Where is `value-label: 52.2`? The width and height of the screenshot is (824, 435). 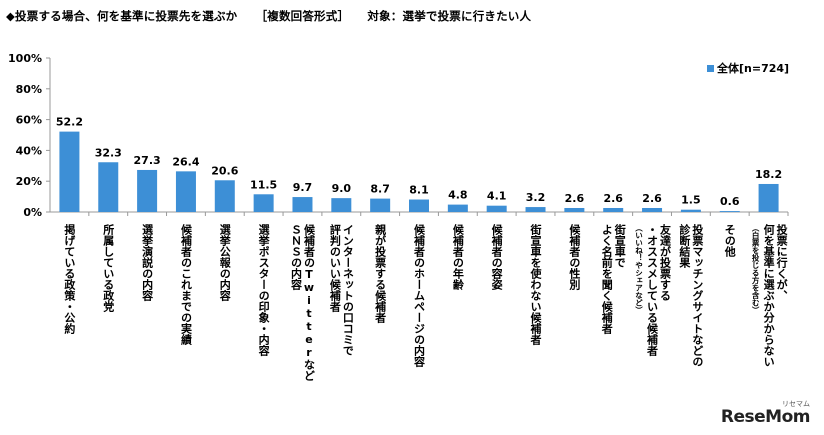 value-label: 52.2 is located at coordinates (69, 122).